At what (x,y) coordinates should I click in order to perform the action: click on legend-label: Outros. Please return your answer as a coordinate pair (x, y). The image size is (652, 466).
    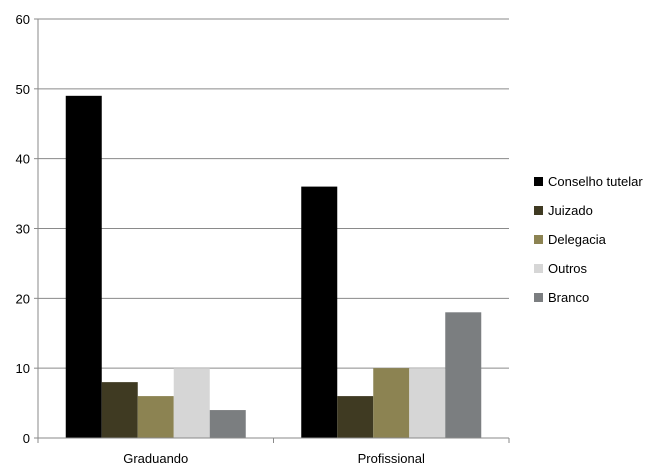
    Looking at the image, I should click on (568, 268).